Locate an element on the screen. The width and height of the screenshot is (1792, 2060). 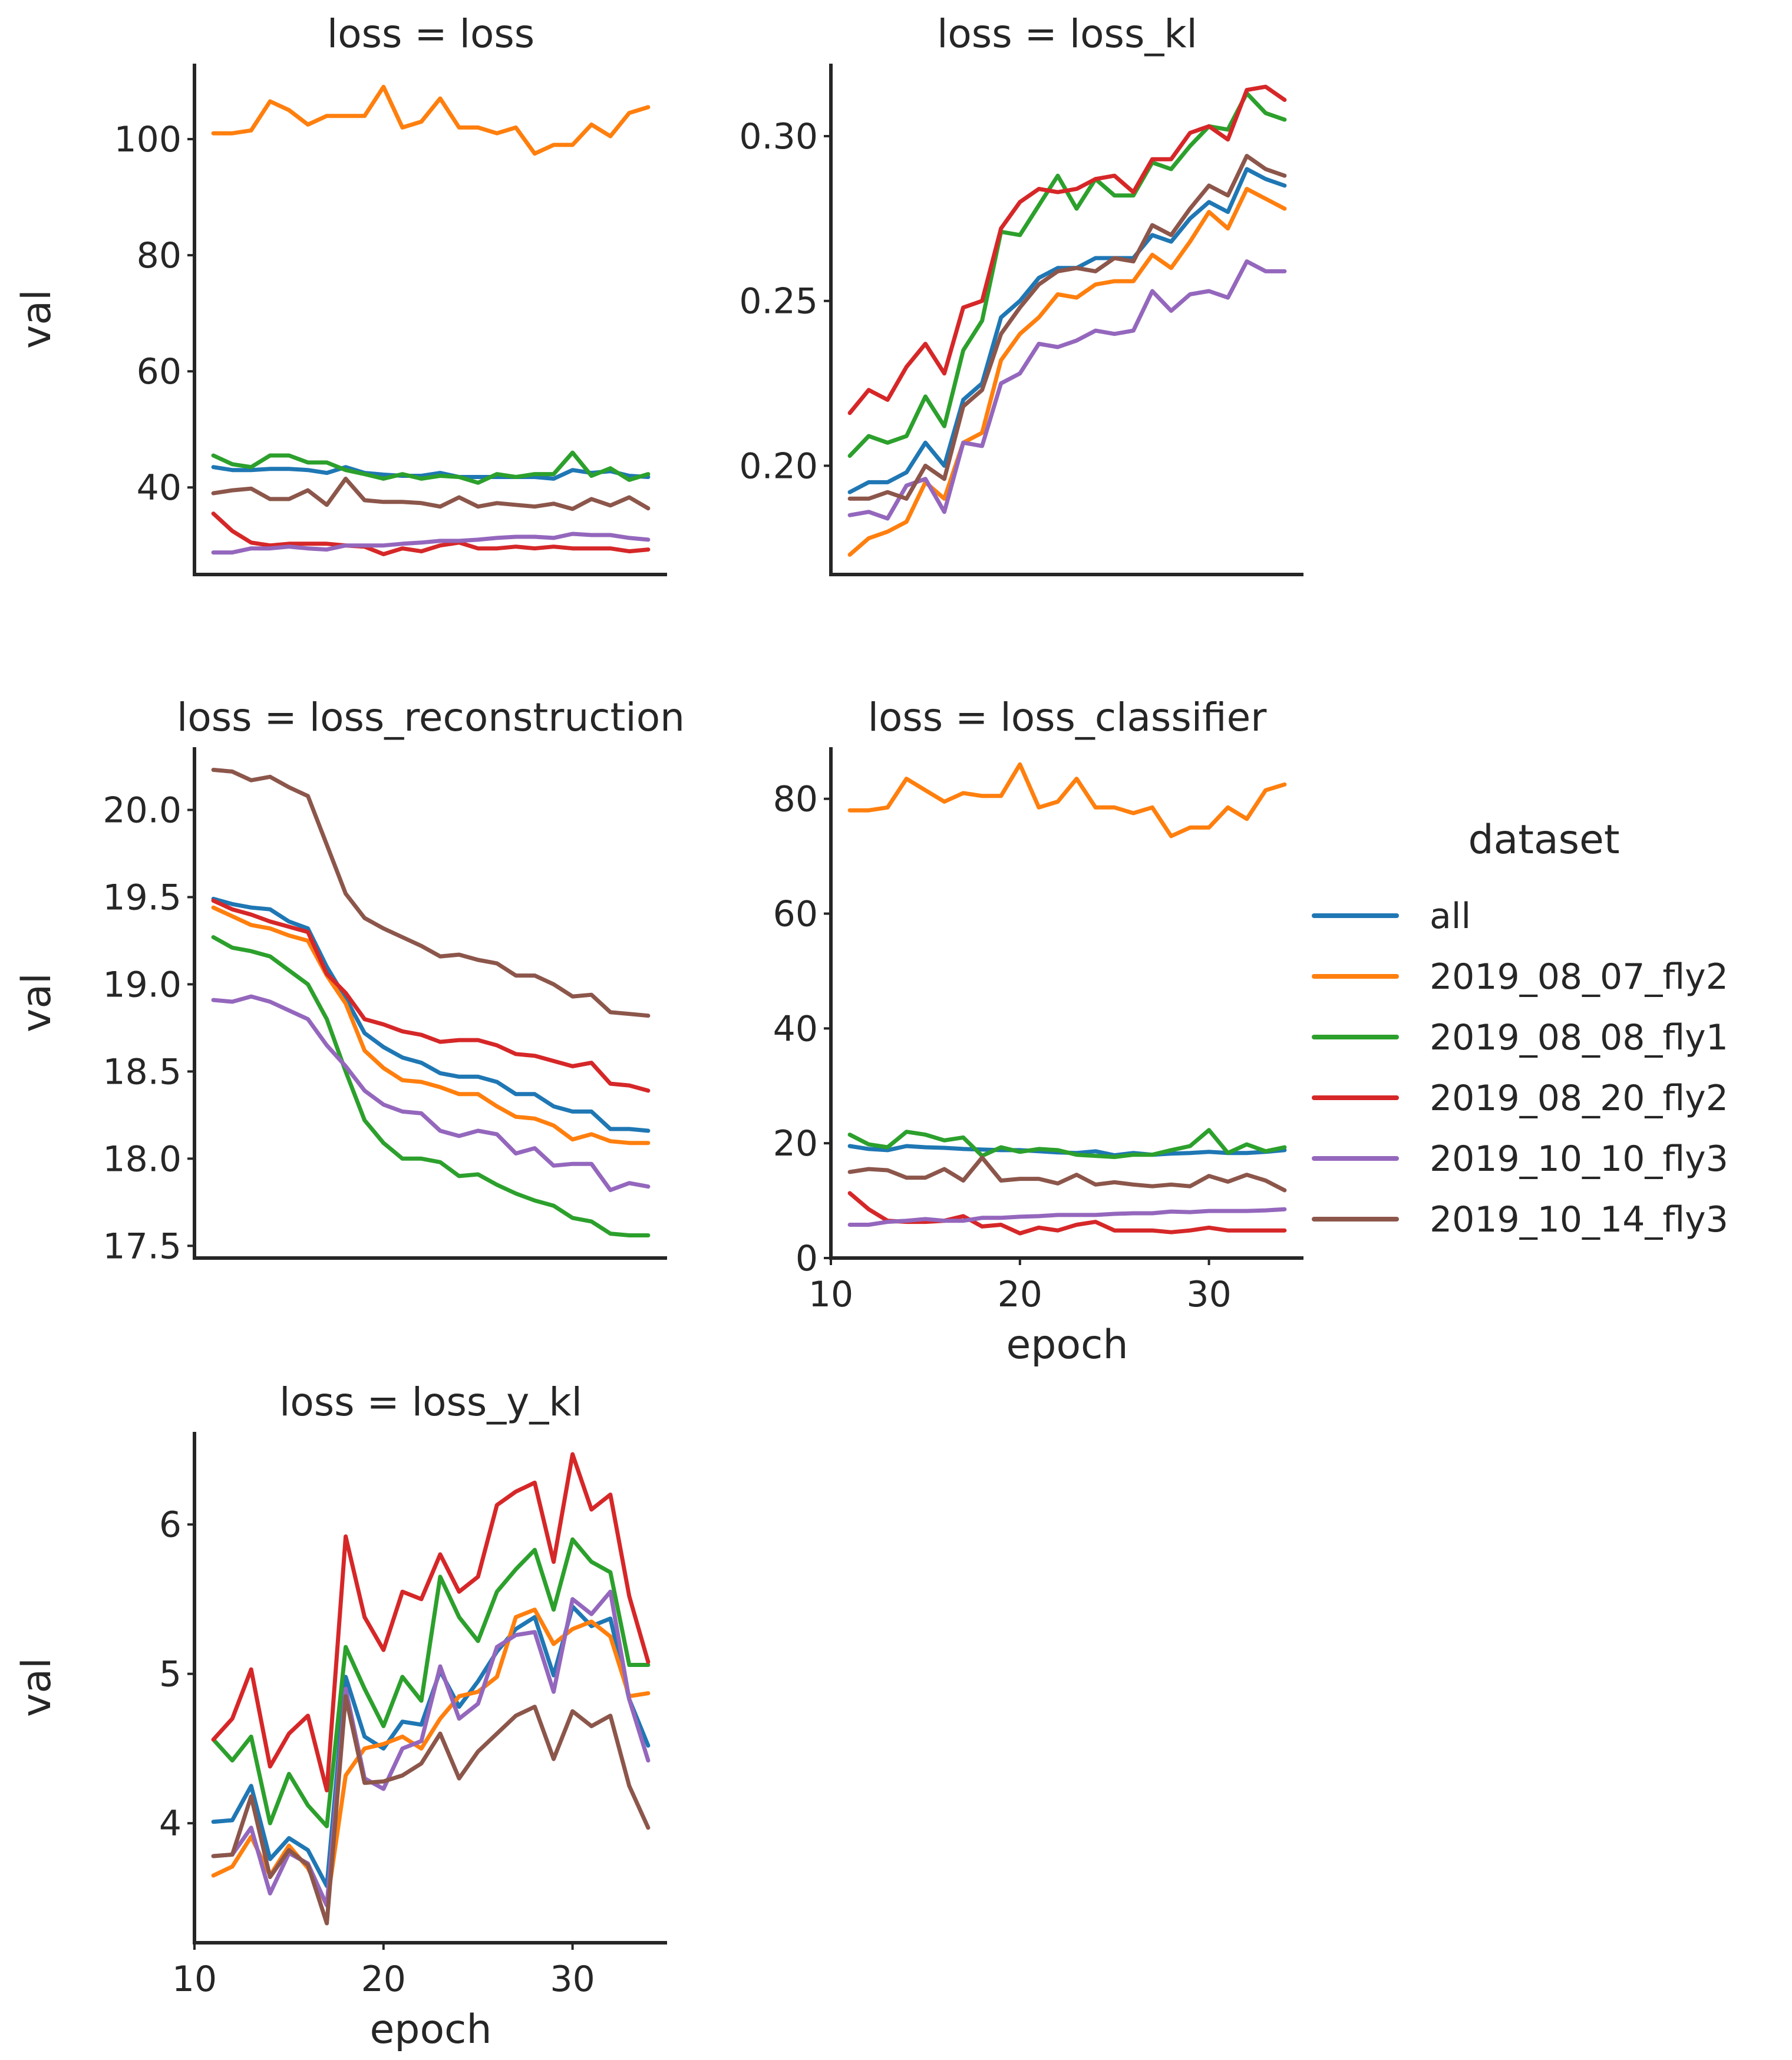
panel-title: loss = loss_reconstruction is located at coordinates (431, 718).